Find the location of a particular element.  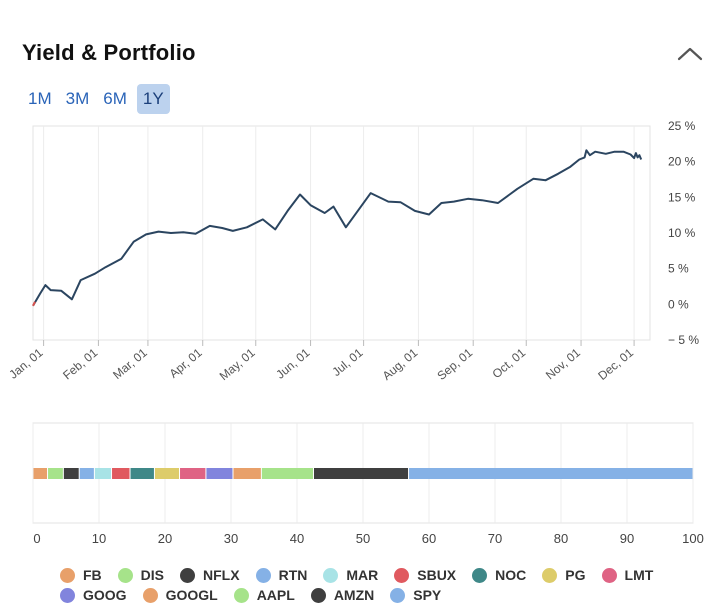

legend-item-goog: GOOG is located at coordinates (93, 595).